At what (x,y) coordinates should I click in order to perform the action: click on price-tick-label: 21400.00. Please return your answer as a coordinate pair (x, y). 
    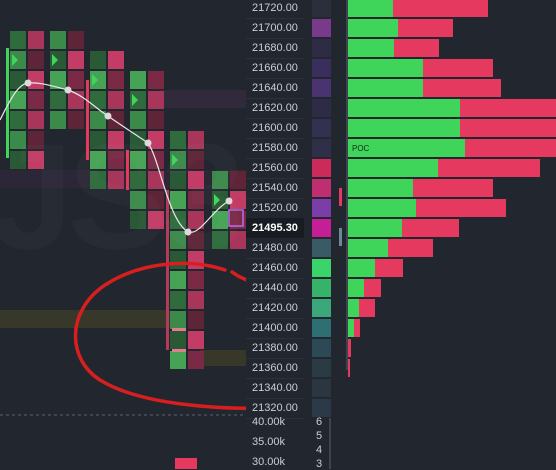
    Looking at the image, I should click on (275, 328).